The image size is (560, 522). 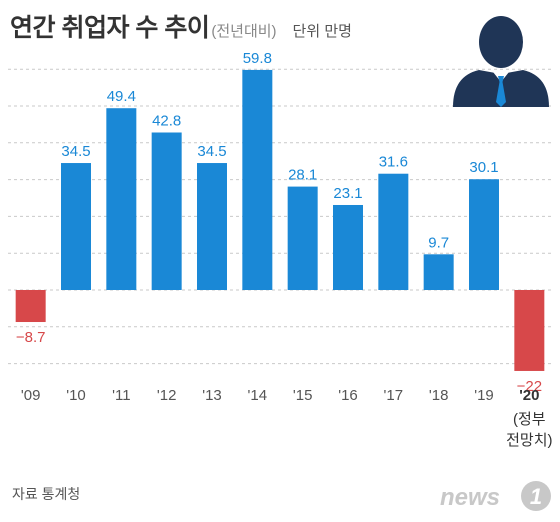 What do you see at coordinates (302, 175) in the screenshot?
I see `data-label: 28.1` at bounding box center [302, 175].